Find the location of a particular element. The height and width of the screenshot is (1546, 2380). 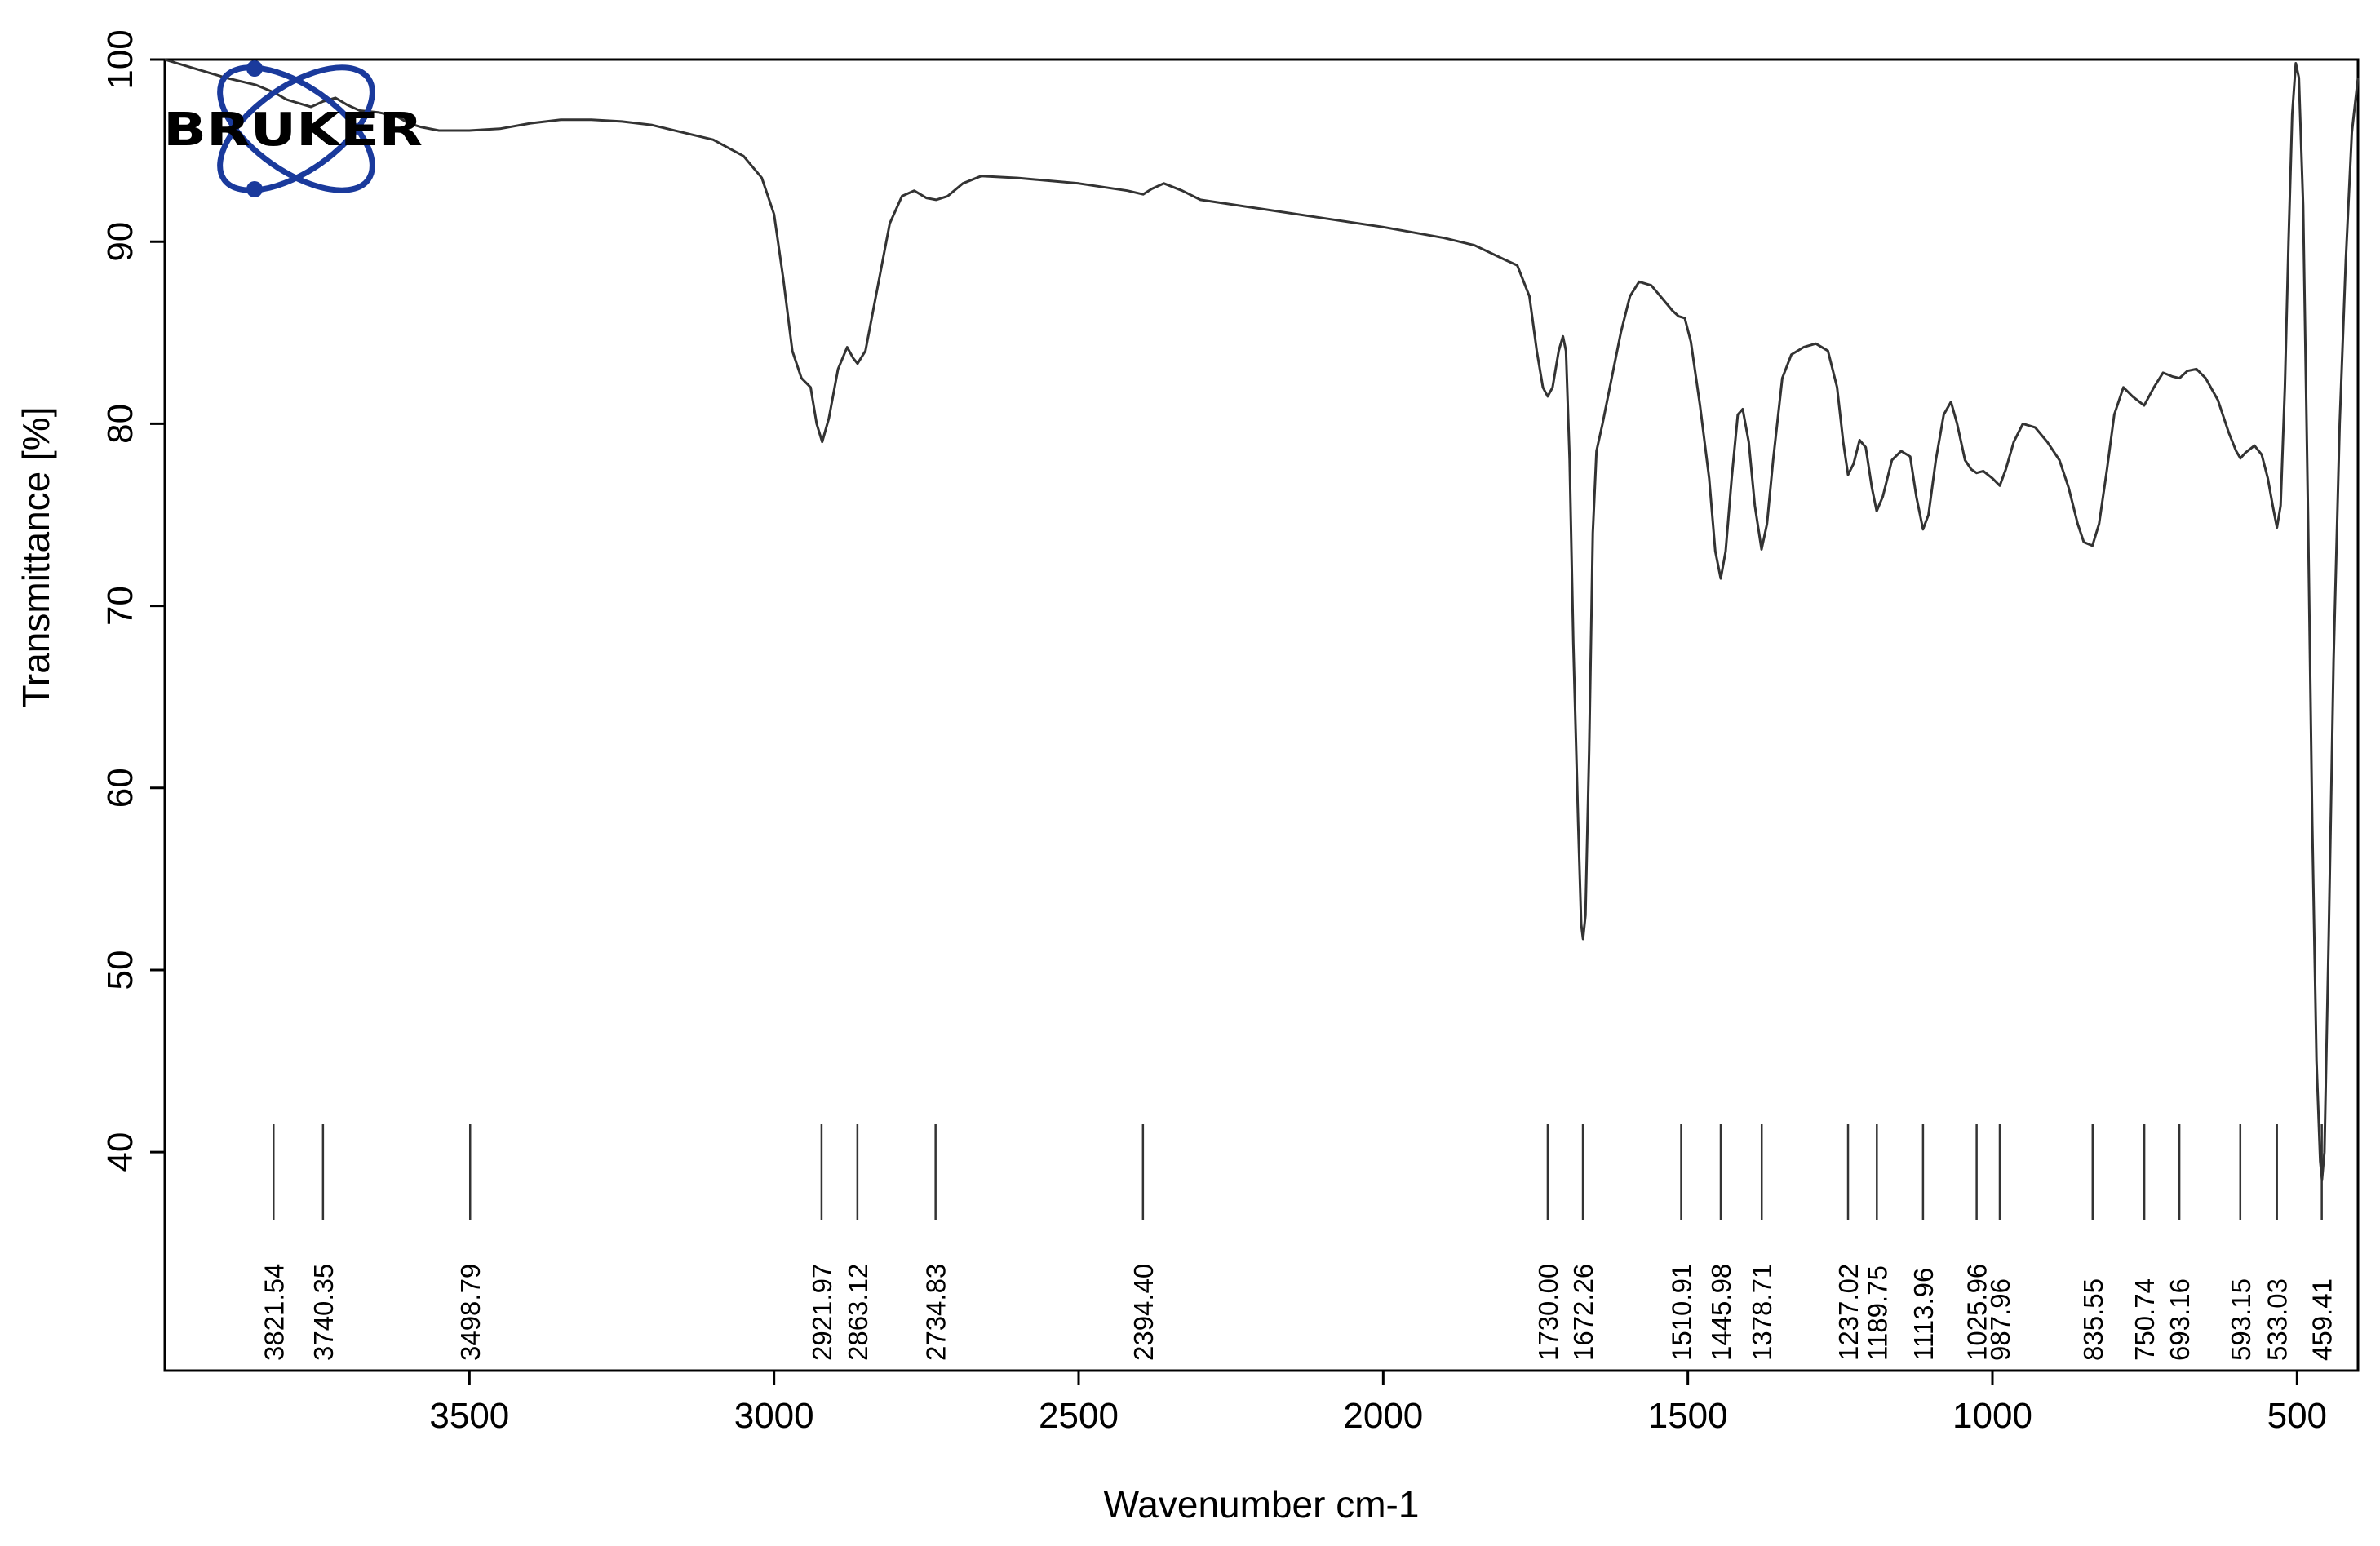

x-tick-label: 3500 is located at coordinates (469, 1416).